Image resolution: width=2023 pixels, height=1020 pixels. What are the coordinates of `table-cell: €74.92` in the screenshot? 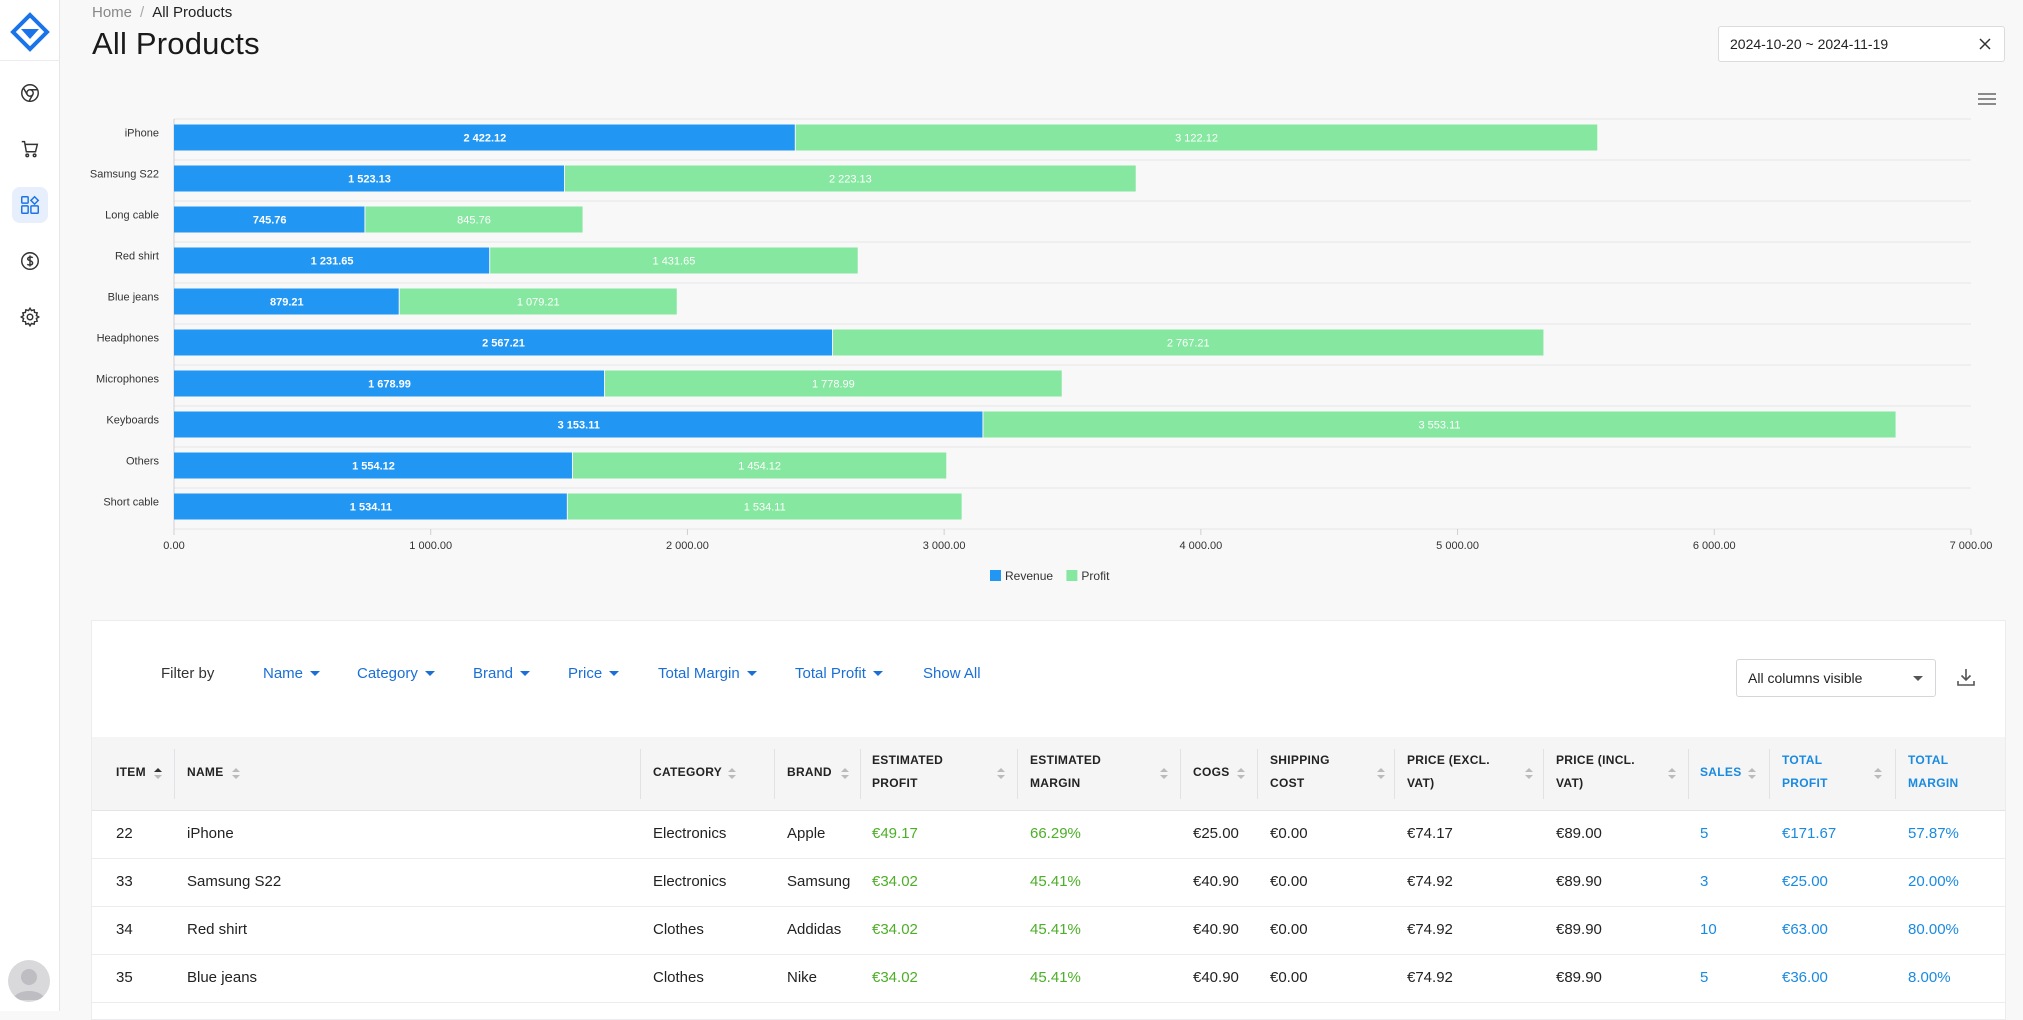 It's located at (1430, 881).